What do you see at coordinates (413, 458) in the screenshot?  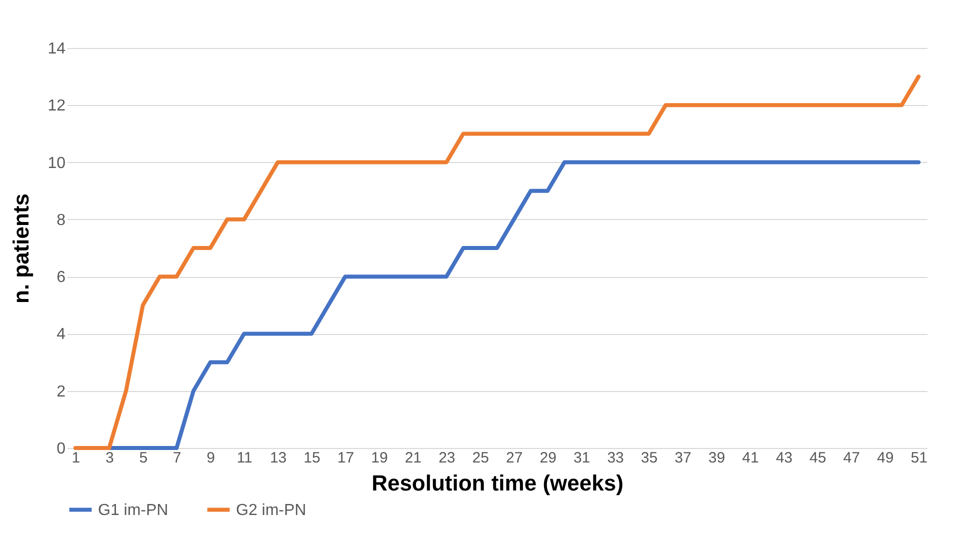 I see `x-tick-label: 21` at bounding box center [413, 458].